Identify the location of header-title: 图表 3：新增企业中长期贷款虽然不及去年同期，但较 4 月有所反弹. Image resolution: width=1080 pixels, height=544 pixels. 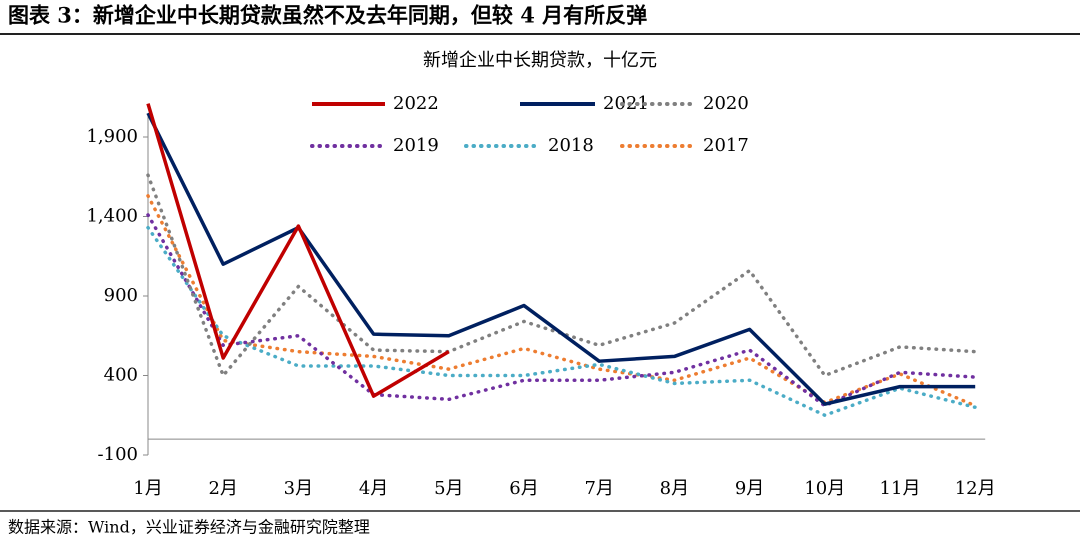
(327, 15).